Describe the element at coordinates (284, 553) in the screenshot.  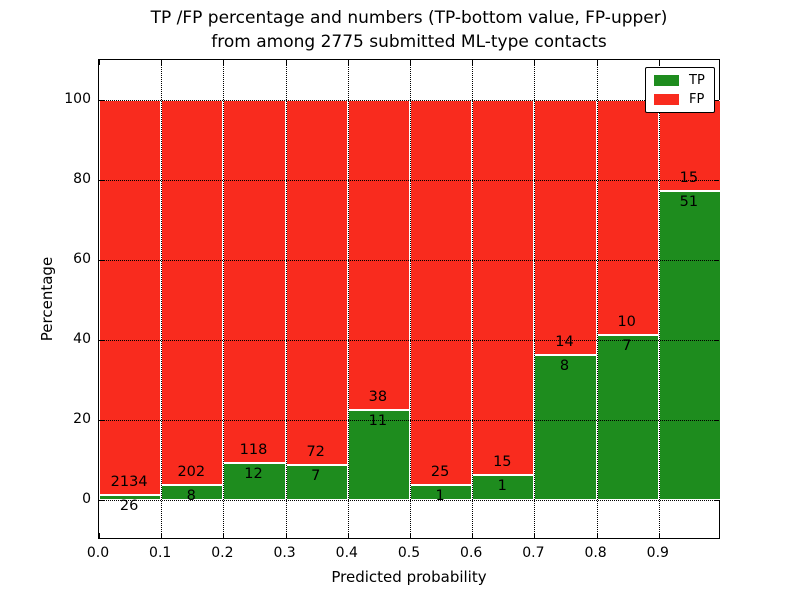
I see `x-tick-label: 0.3` at that location.